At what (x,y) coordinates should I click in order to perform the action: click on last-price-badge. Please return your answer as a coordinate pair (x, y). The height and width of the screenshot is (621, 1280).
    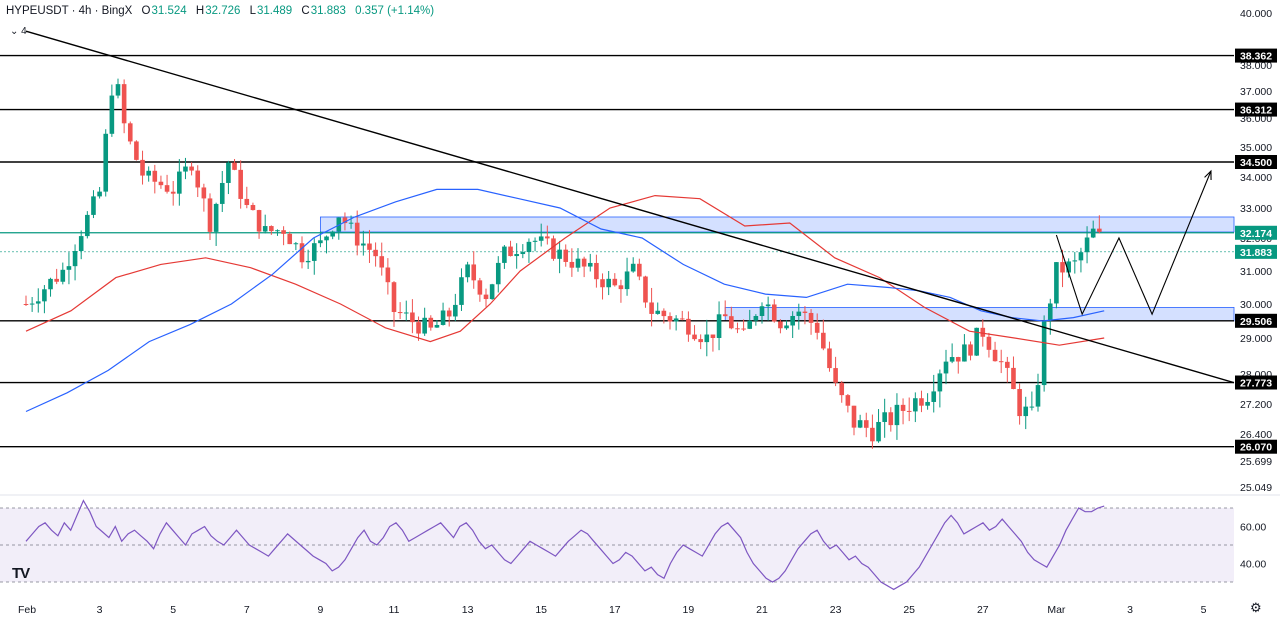
    Looking at the image, I should click on (1256, 251).